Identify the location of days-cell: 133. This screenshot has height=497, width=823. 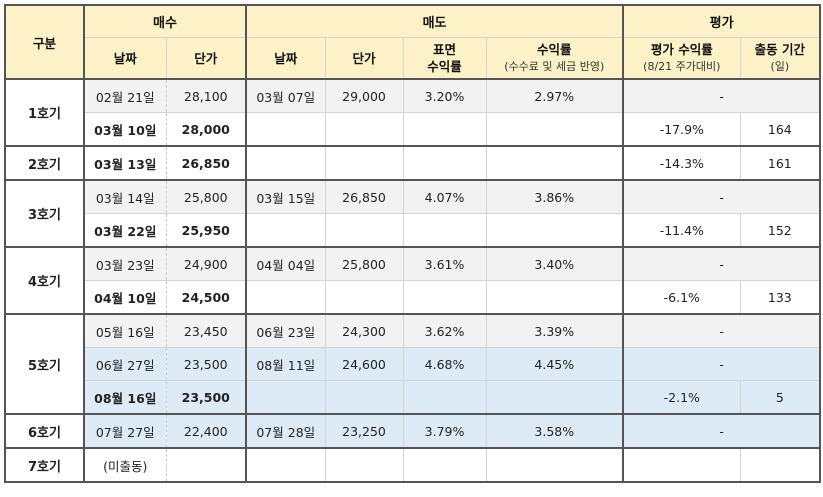
(780, 297).